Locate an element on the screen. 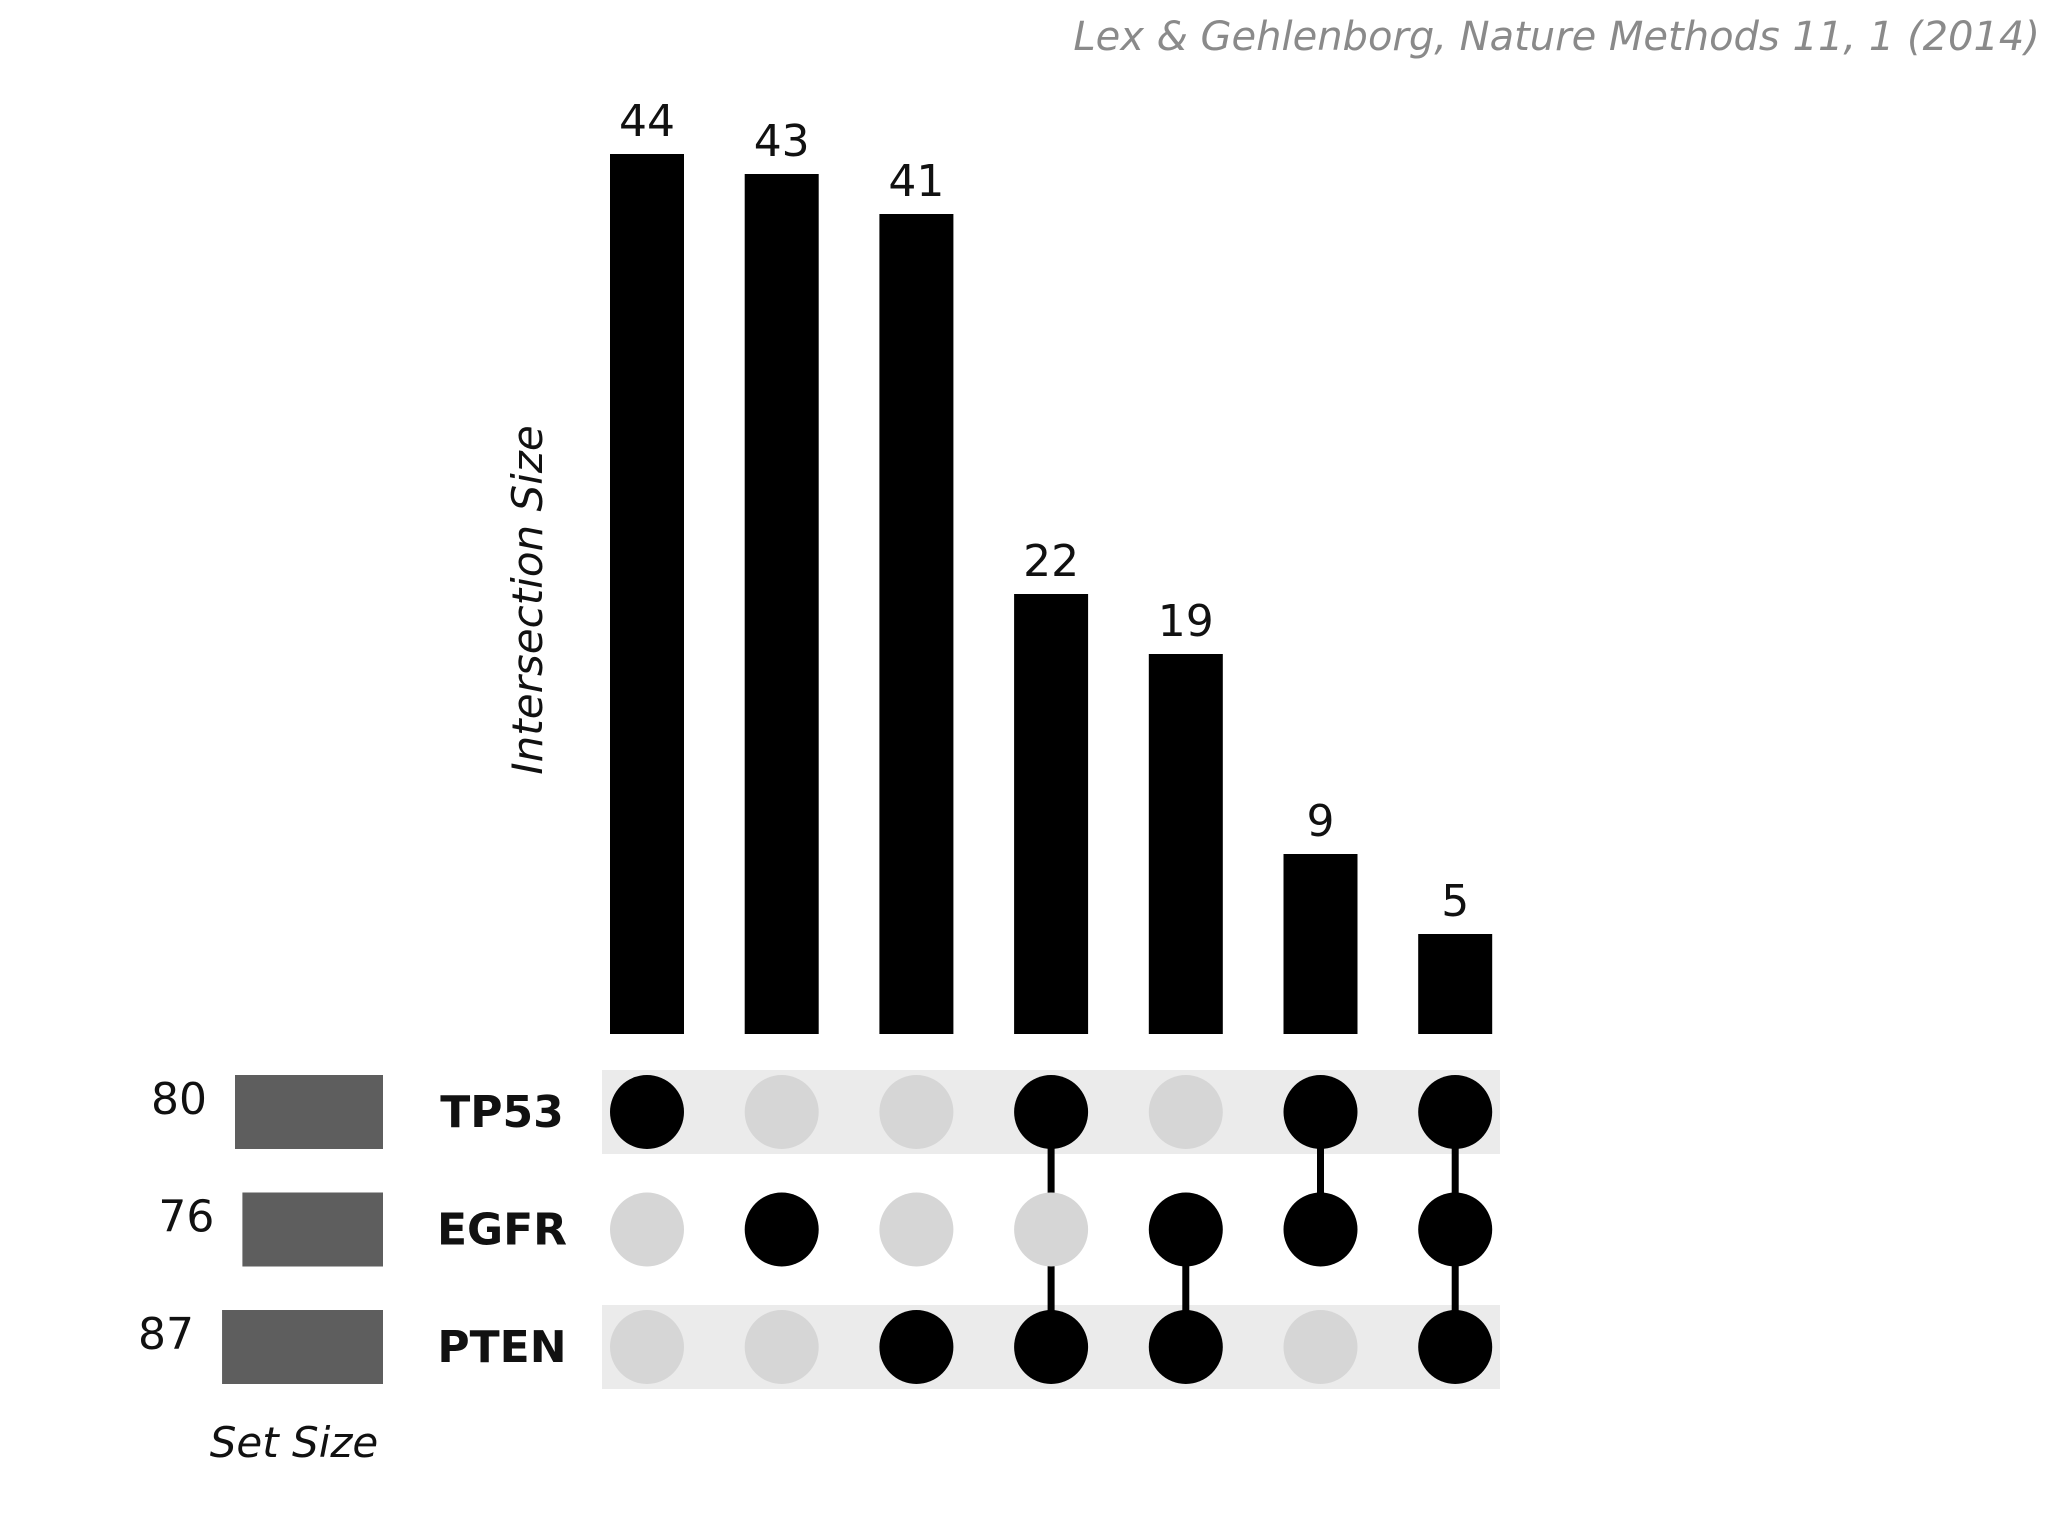 The height and width of the screenshot is (1536, 2048). set-size-value-tp53: 80 is located at coordinates (179, 1099).